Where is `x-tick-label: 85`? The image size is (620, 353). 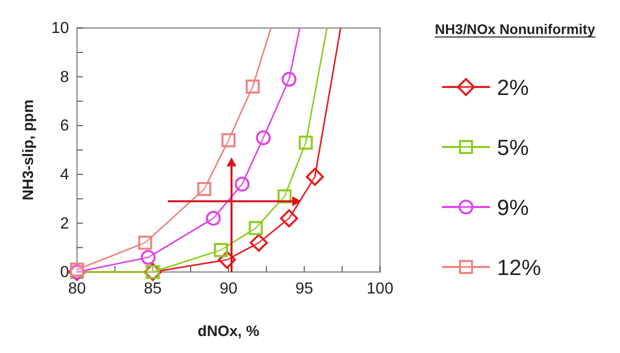 x-tick-label: 85 is located at coordinates (153, 289).